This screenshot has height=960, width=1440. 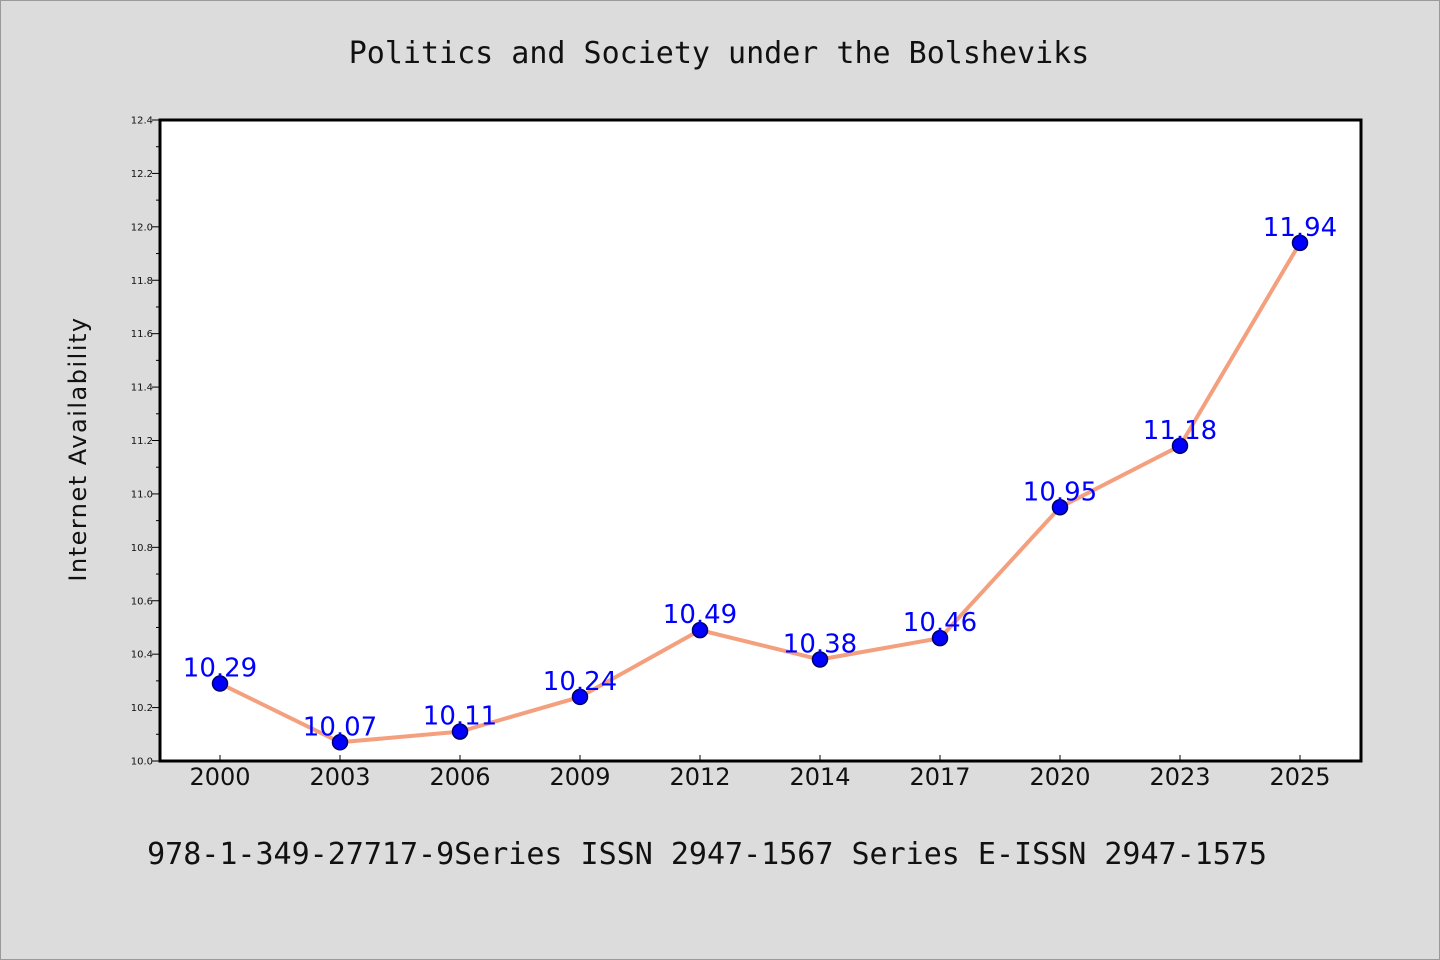 I want to click on y-tick-label: 10.6, so click(x=142, y=601).